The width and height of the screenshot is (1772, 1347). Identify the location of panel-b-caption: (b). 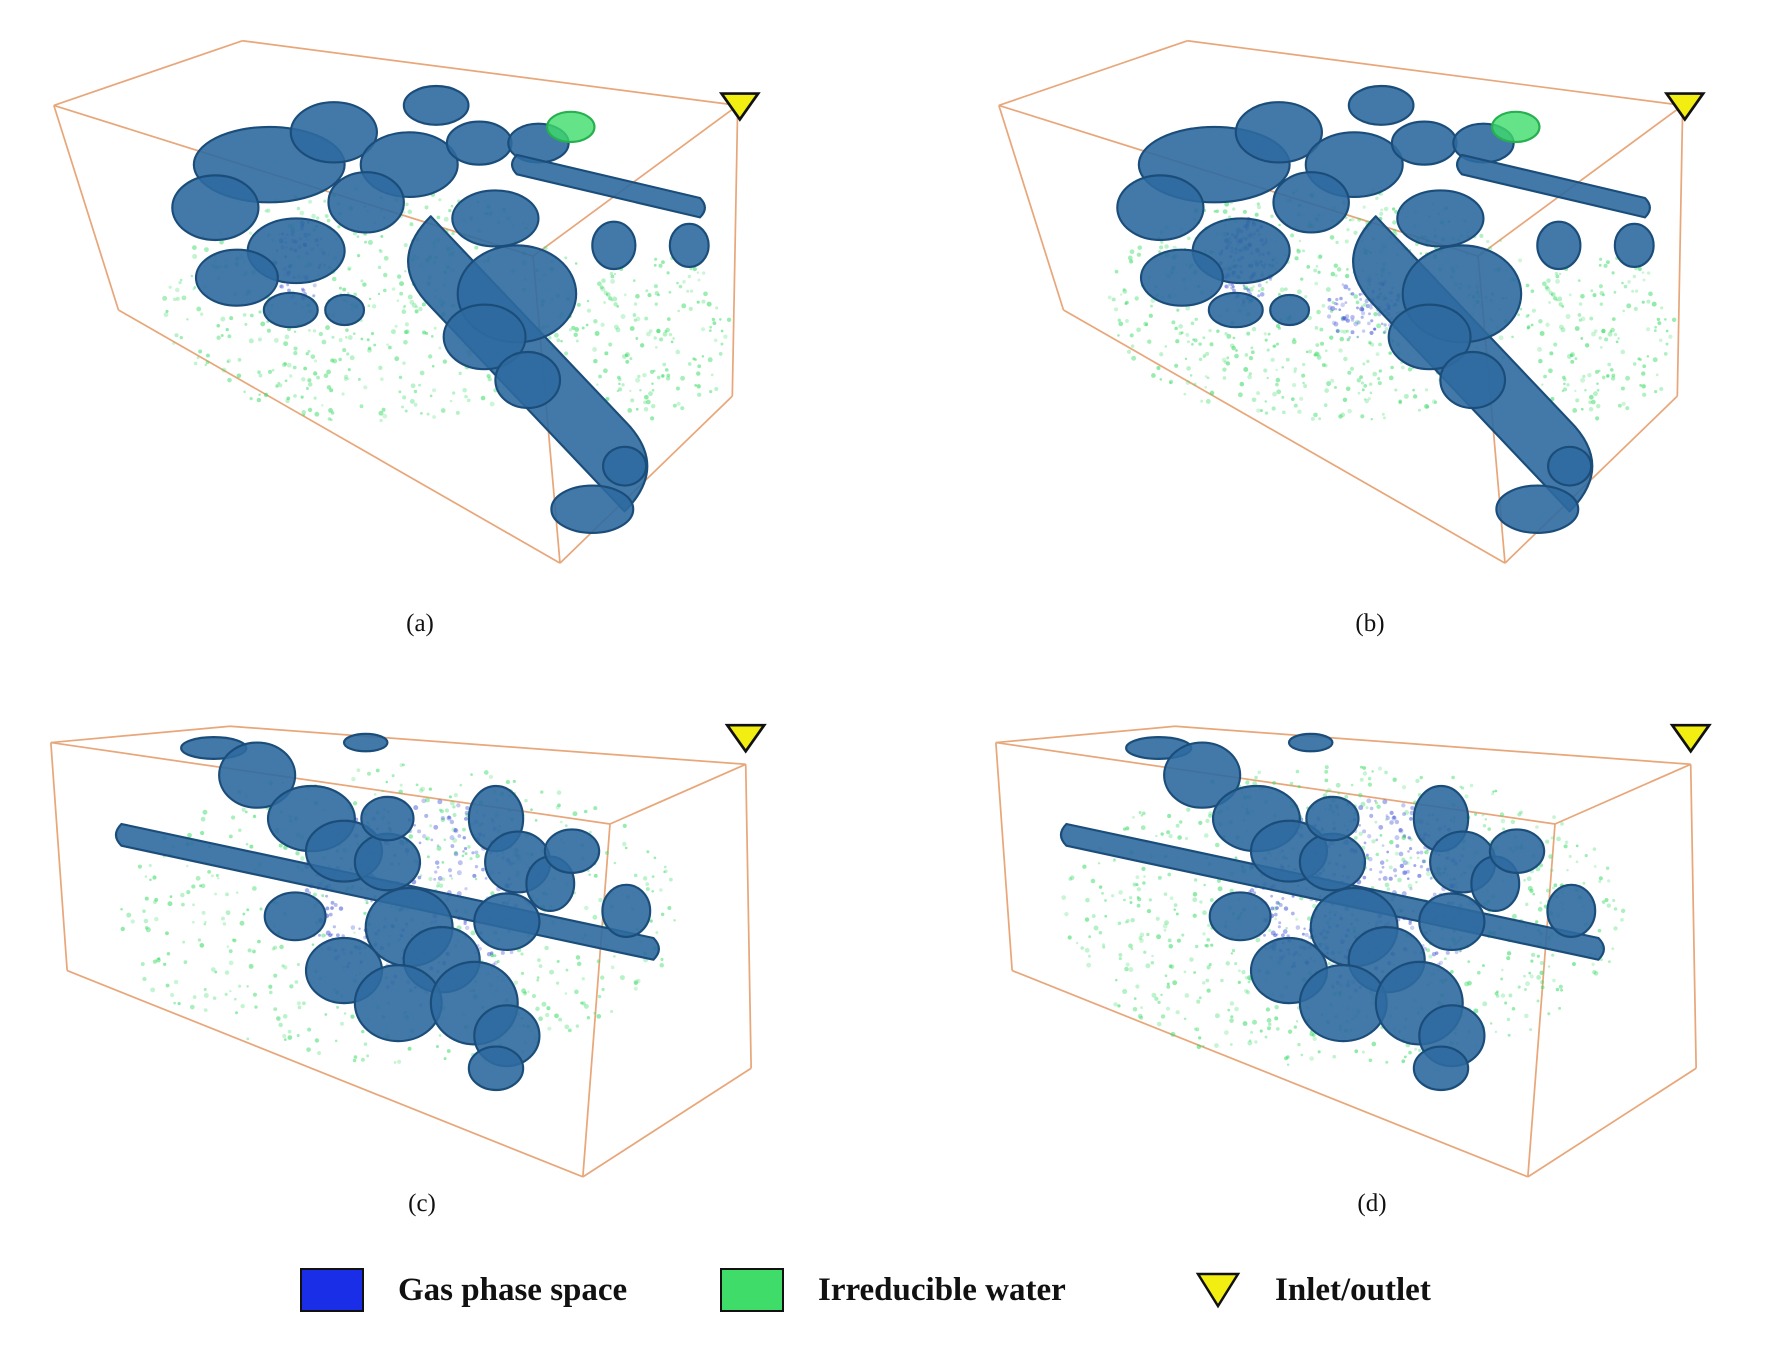
(1370, 623).